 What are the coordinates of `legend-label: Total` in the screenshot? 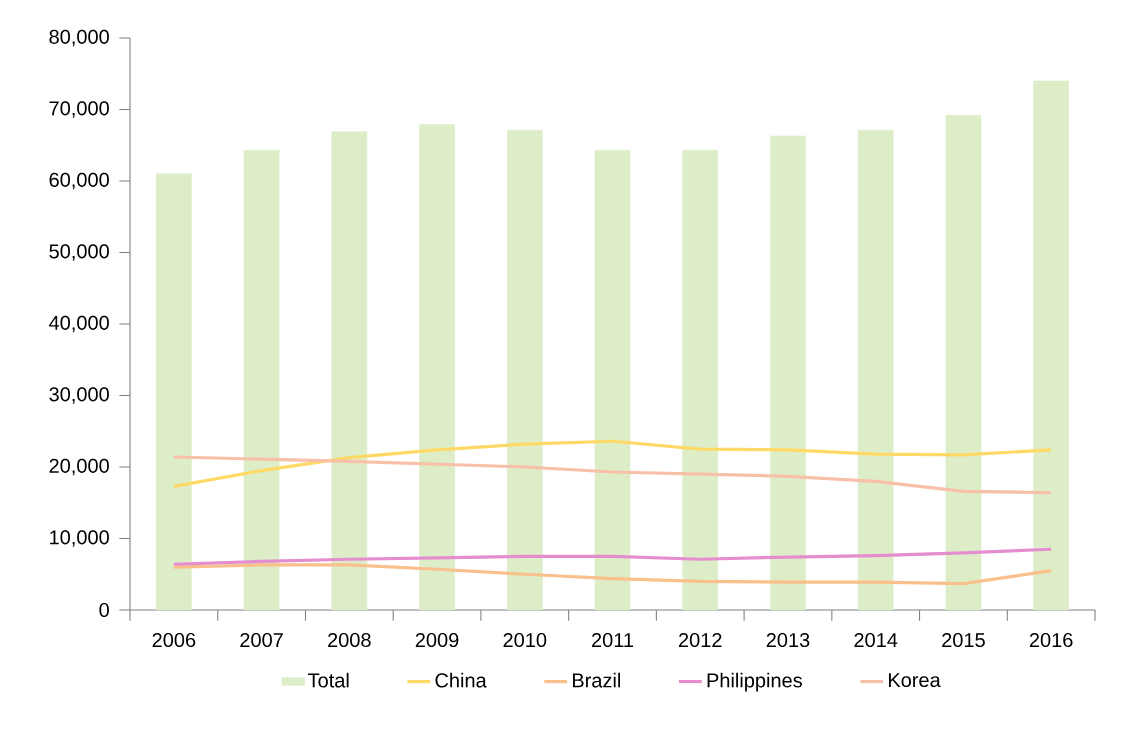 It's located at (328, 680).